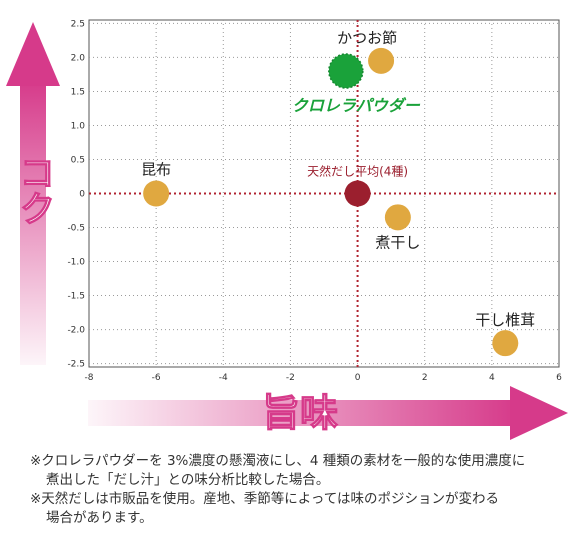  What do you see at coordinates (76, 331) in the screenshot?
I see `y-tick-label: -2.0` at bounding box center [76, 331].